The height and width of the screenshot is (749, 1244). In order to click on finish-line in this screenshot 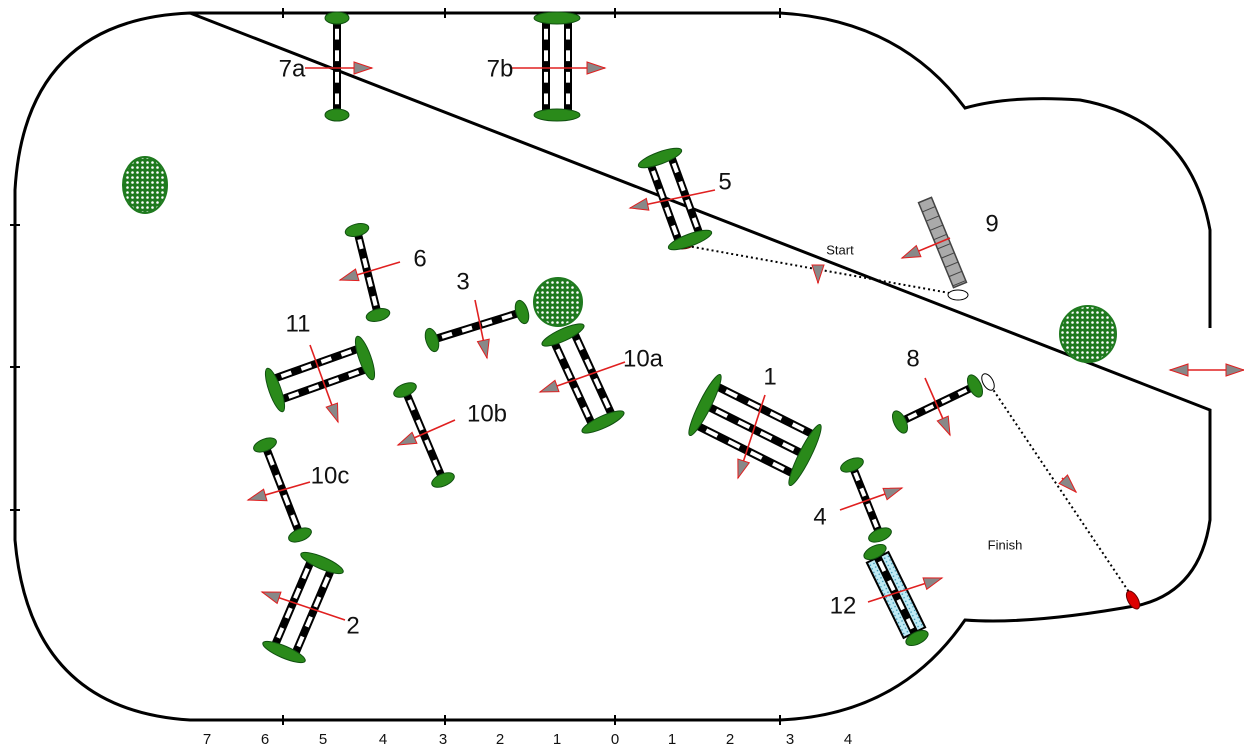, I will do `click(1061, 491)`.